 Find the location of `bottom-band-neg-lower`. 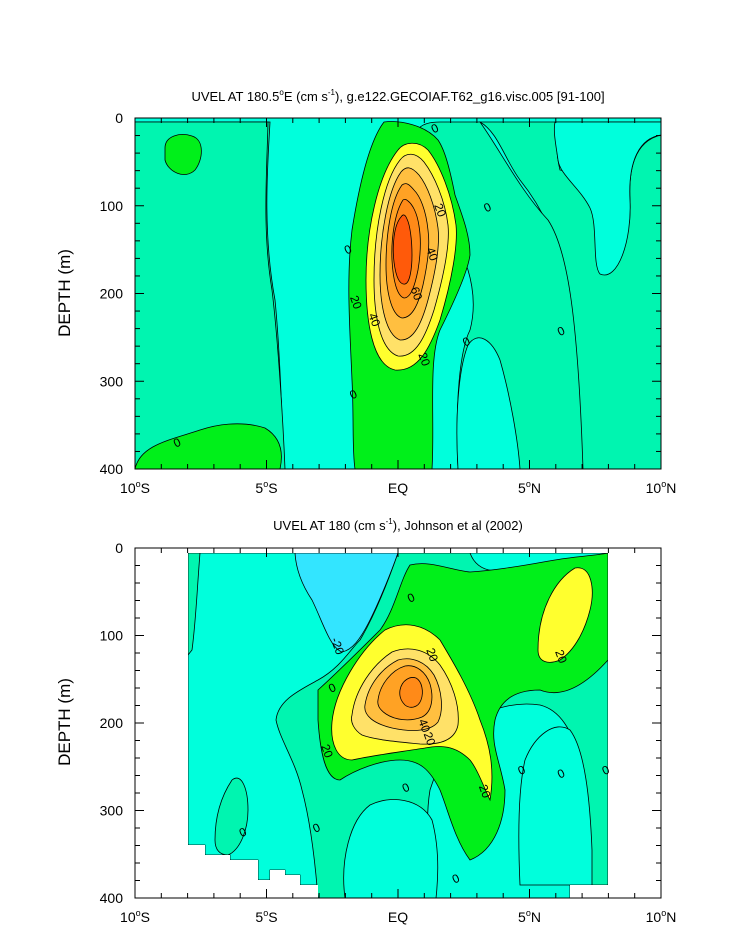

bottom-band-neg-lower is located at coordinates (391, 848).